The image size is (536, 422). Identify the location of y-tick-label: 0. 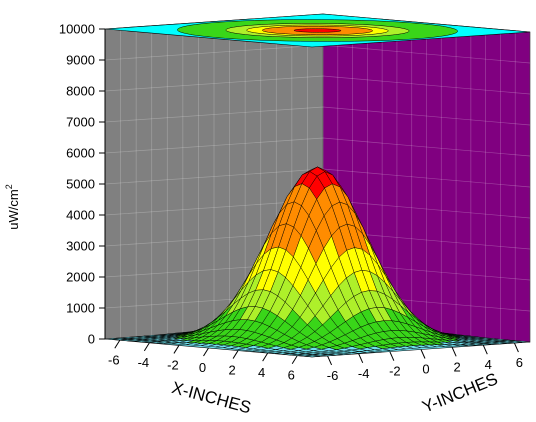
(425, 369).